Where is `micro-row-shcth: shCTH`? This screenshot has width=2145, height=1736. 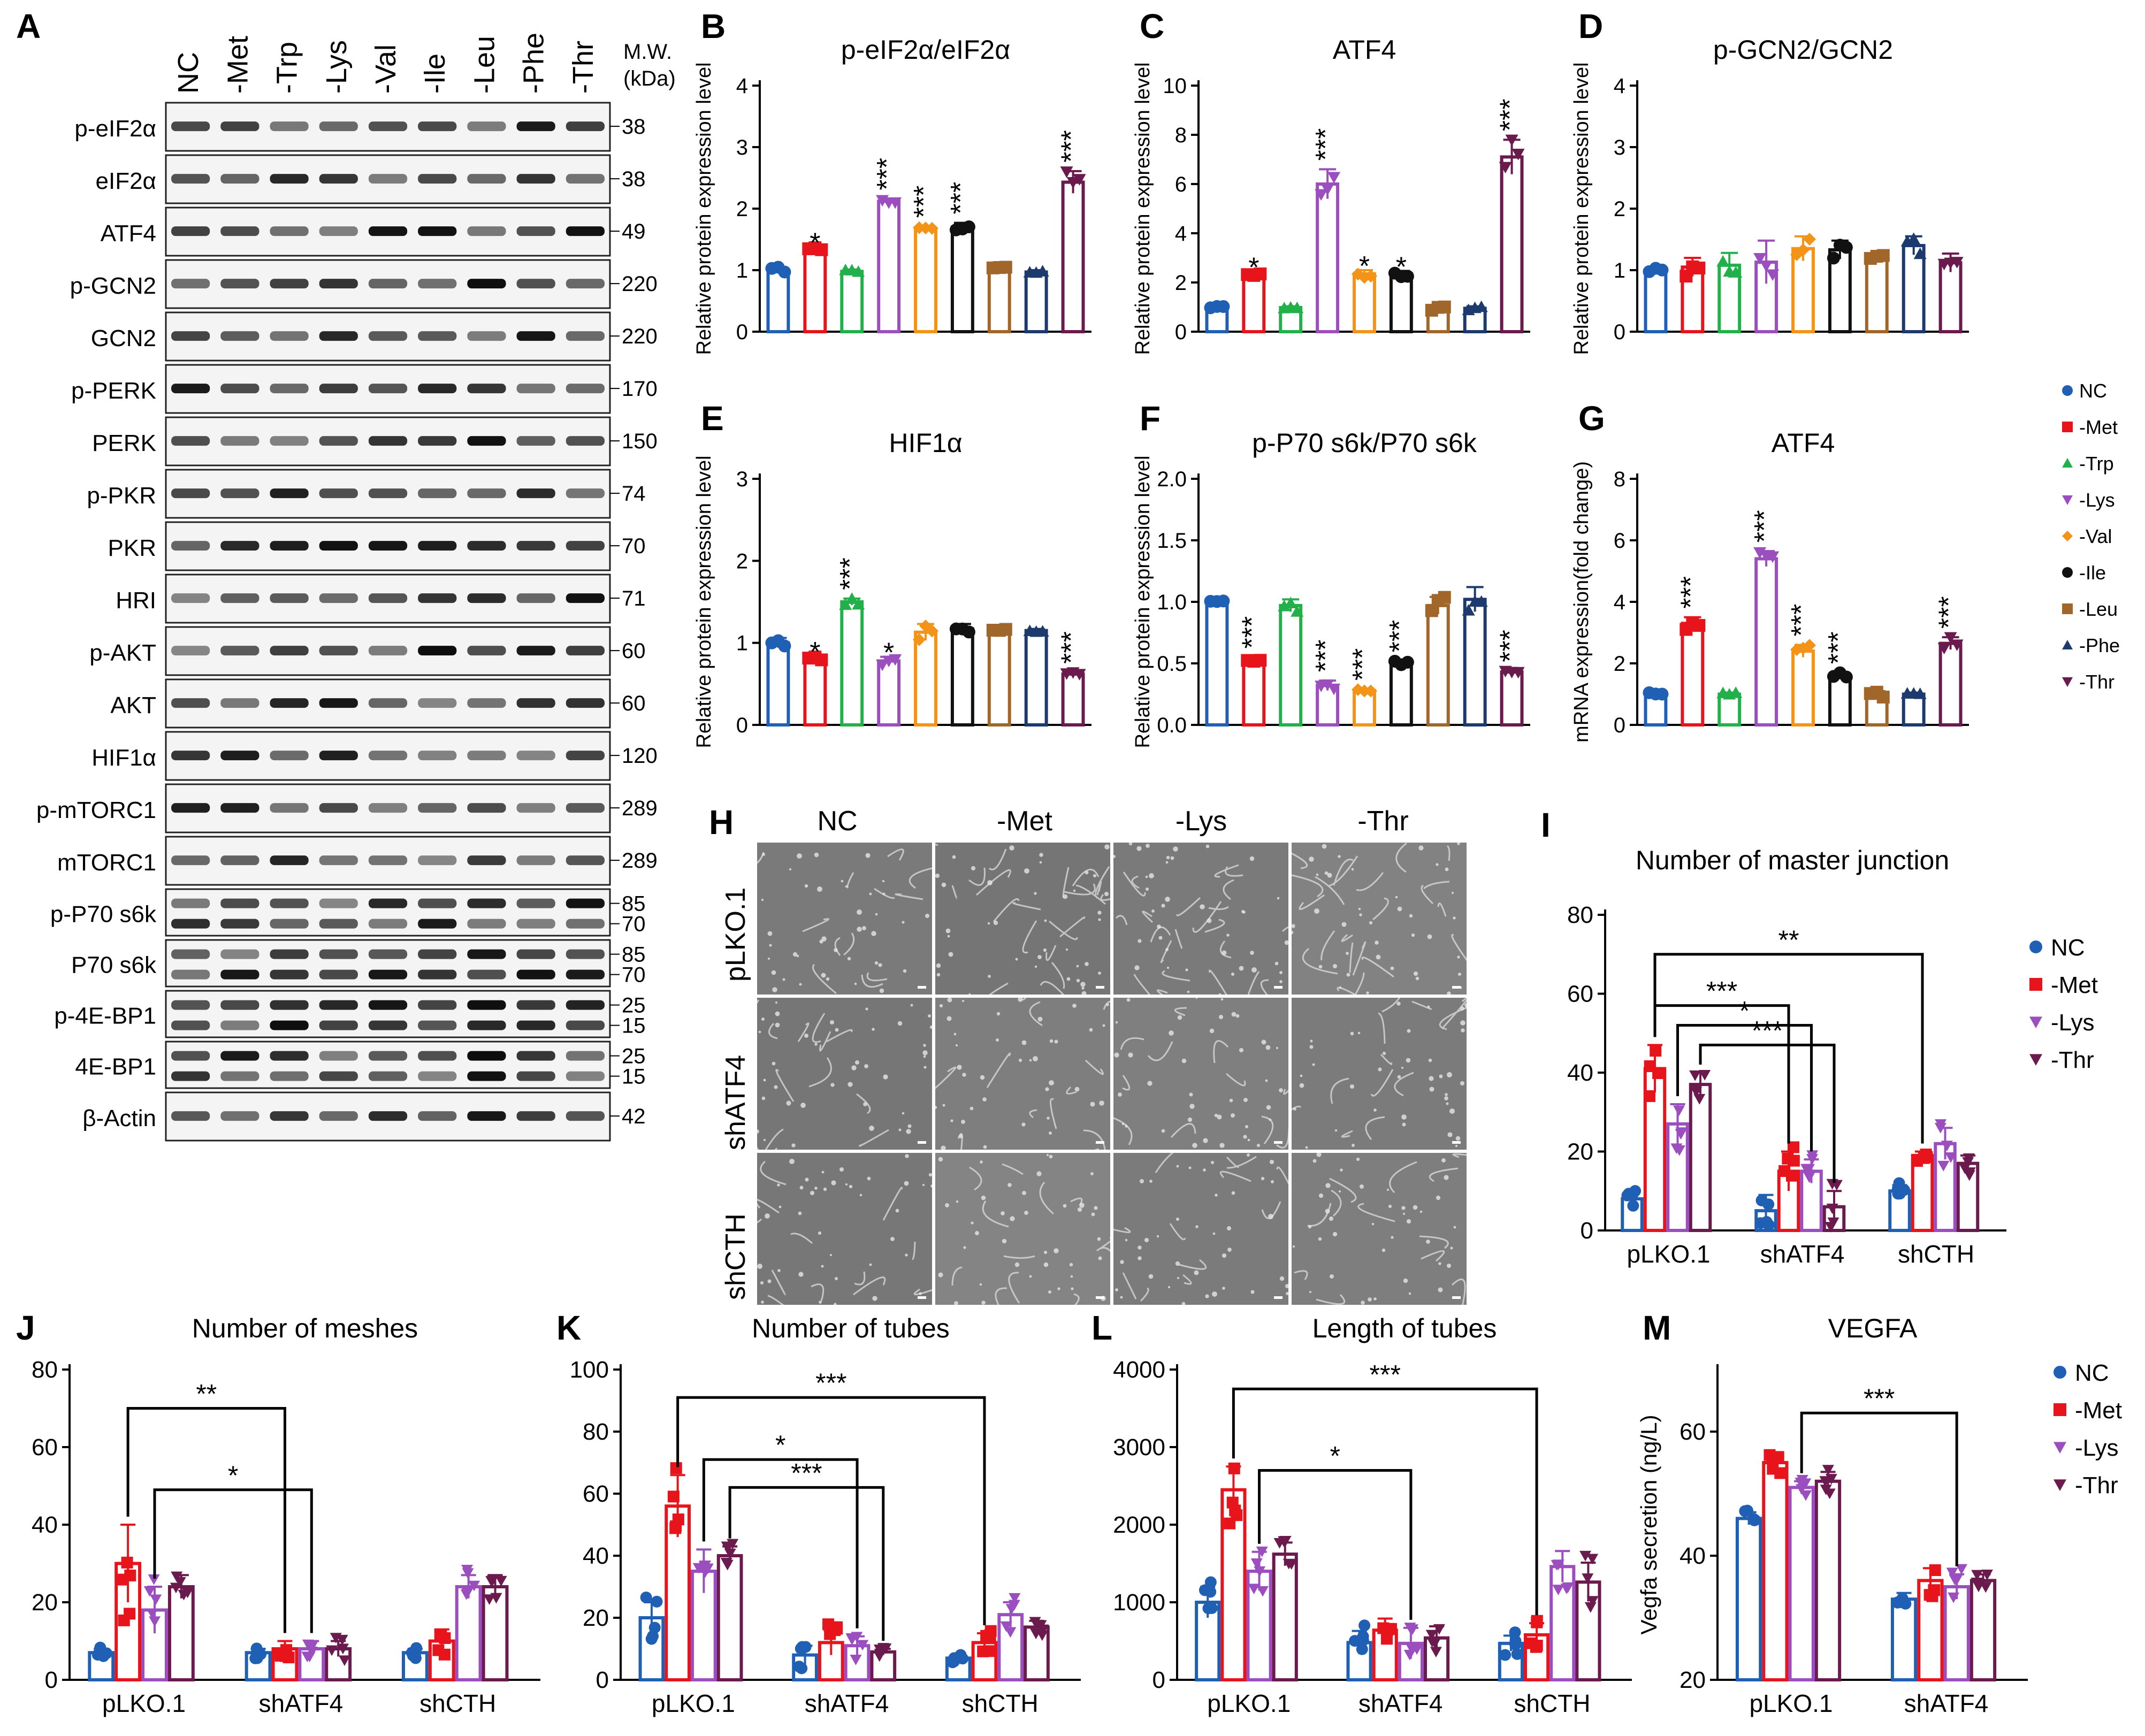
micro-row-shcth: shCTH is located at coordinates (735, 1256).